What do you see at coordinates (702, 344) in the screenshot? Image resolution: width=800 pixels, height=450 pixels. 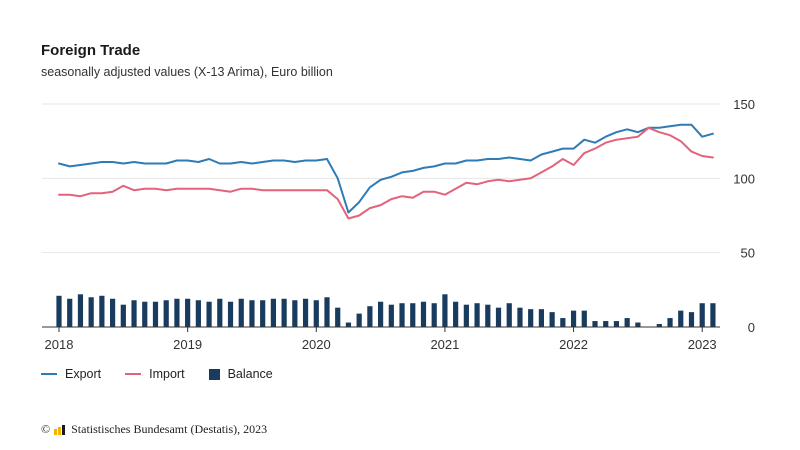 I see `x-tick-label-2023: 2023` at bounding box center [702, 344].